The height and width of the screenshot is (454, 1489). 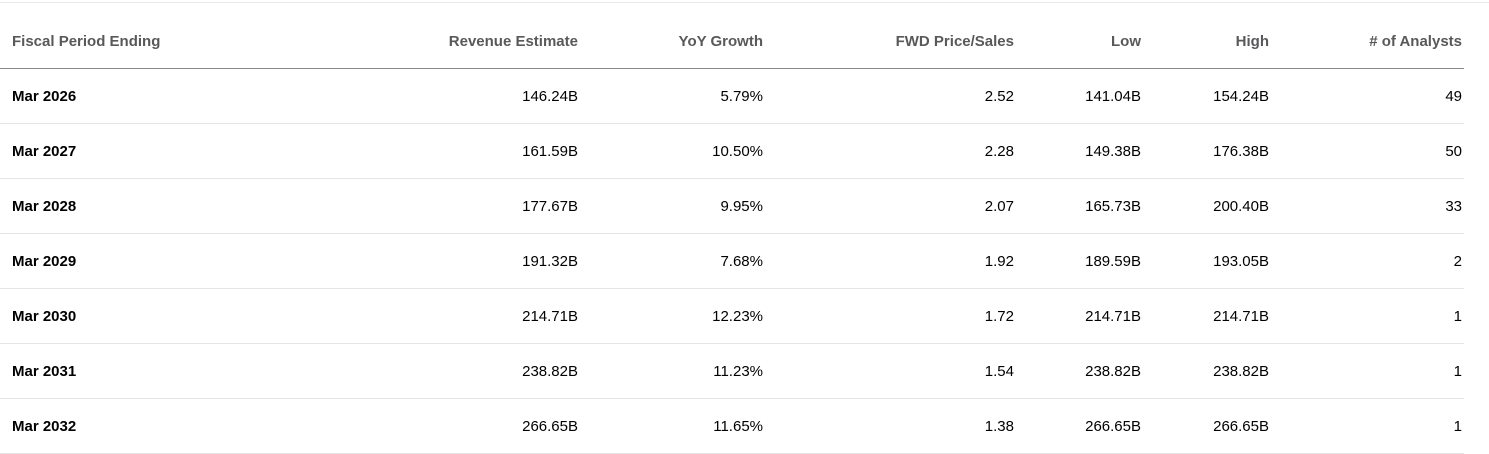 What do you see at coordinates (1205, 426) in the screenshot?
I see `high-cell: 266.65B` at bounding box center [1205, 426].